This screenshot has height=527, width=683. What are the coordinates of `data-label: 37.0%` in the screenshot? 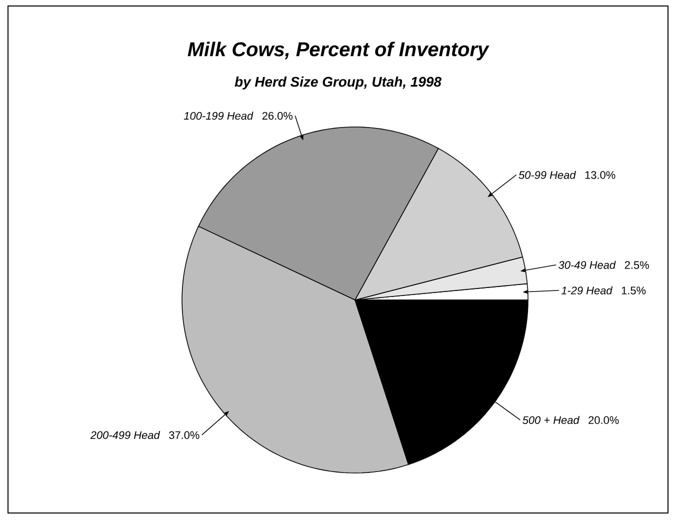 It's located at (184, 435).